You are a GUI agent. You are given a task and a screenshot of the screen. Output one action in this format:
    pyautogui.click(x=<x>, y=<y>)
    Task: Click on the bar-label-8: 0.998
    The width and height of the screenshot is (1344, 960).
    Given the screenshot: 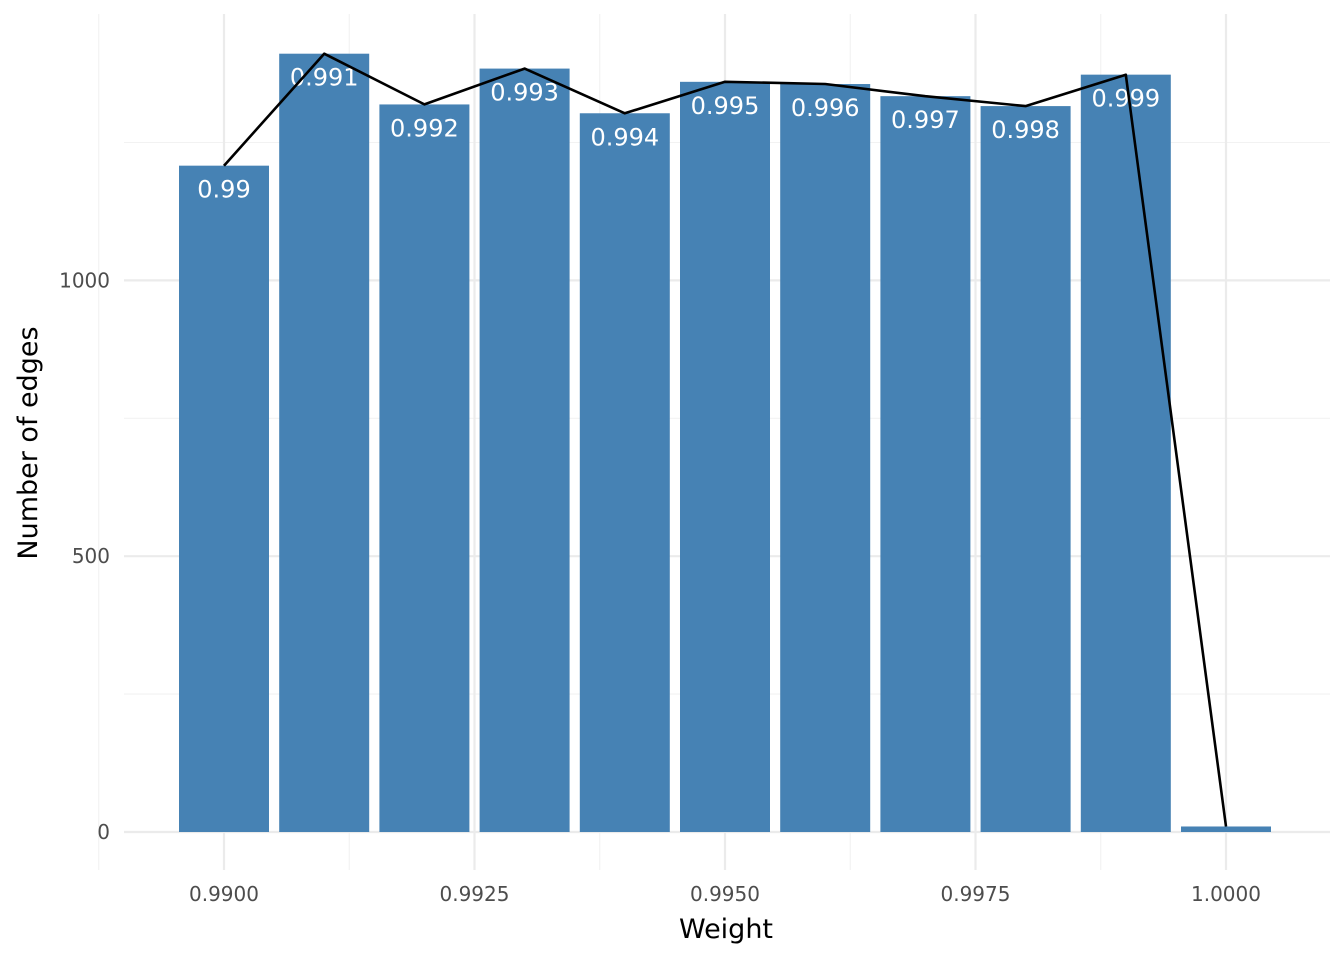 What is the action you would take?
    pyautogui.click(x=1025, y=130)
    